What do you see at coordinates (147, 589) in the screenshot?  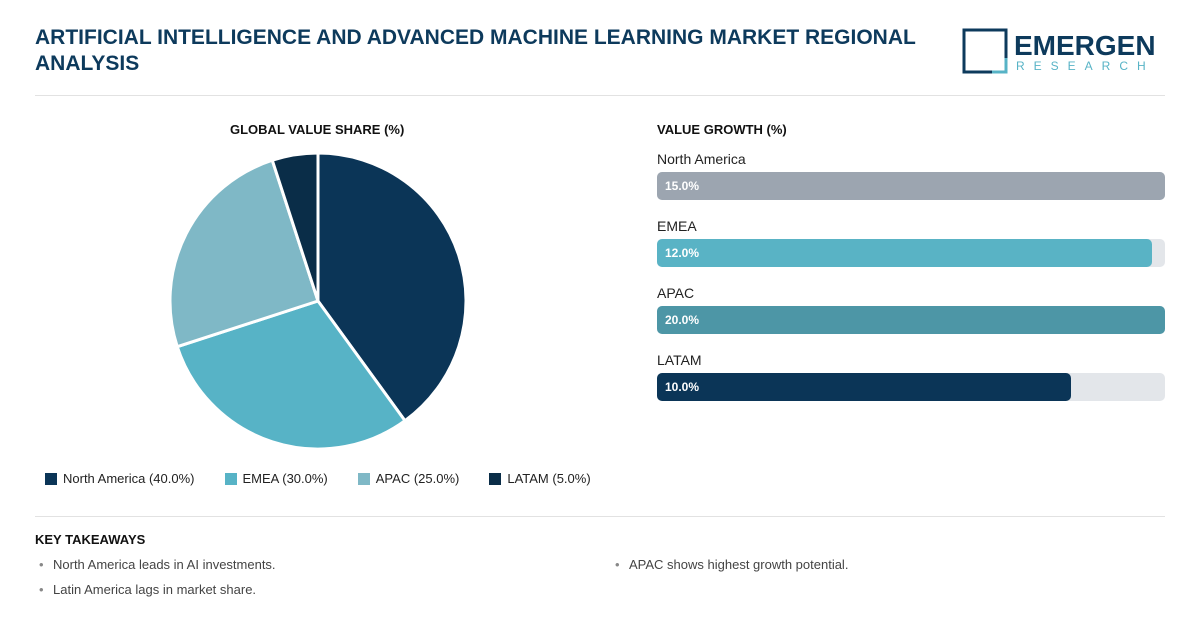 I see `takeaway-item: Latin America lags in market share.` at bounding box center [147, 589].